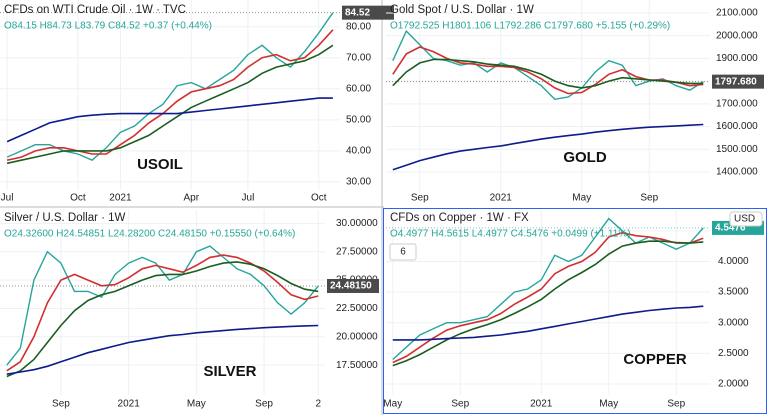 This screenshot has height=415, width=768. I want to click on y-tick-label: 1700.000, so click(737, 103).